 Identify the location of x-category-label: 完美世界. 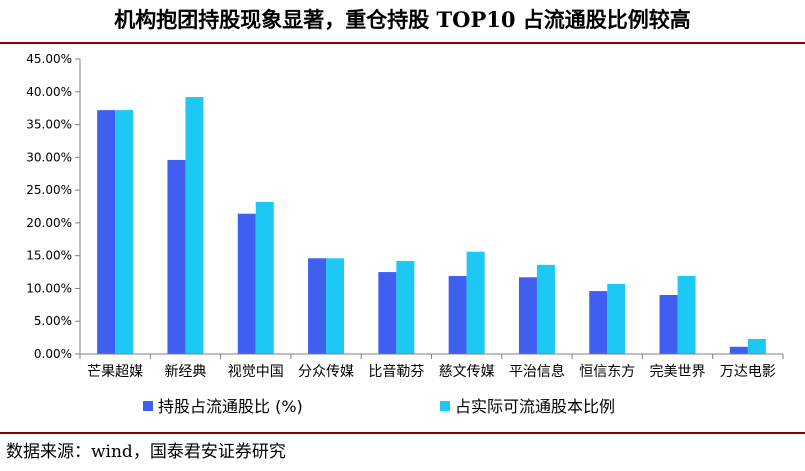
(678, 372).